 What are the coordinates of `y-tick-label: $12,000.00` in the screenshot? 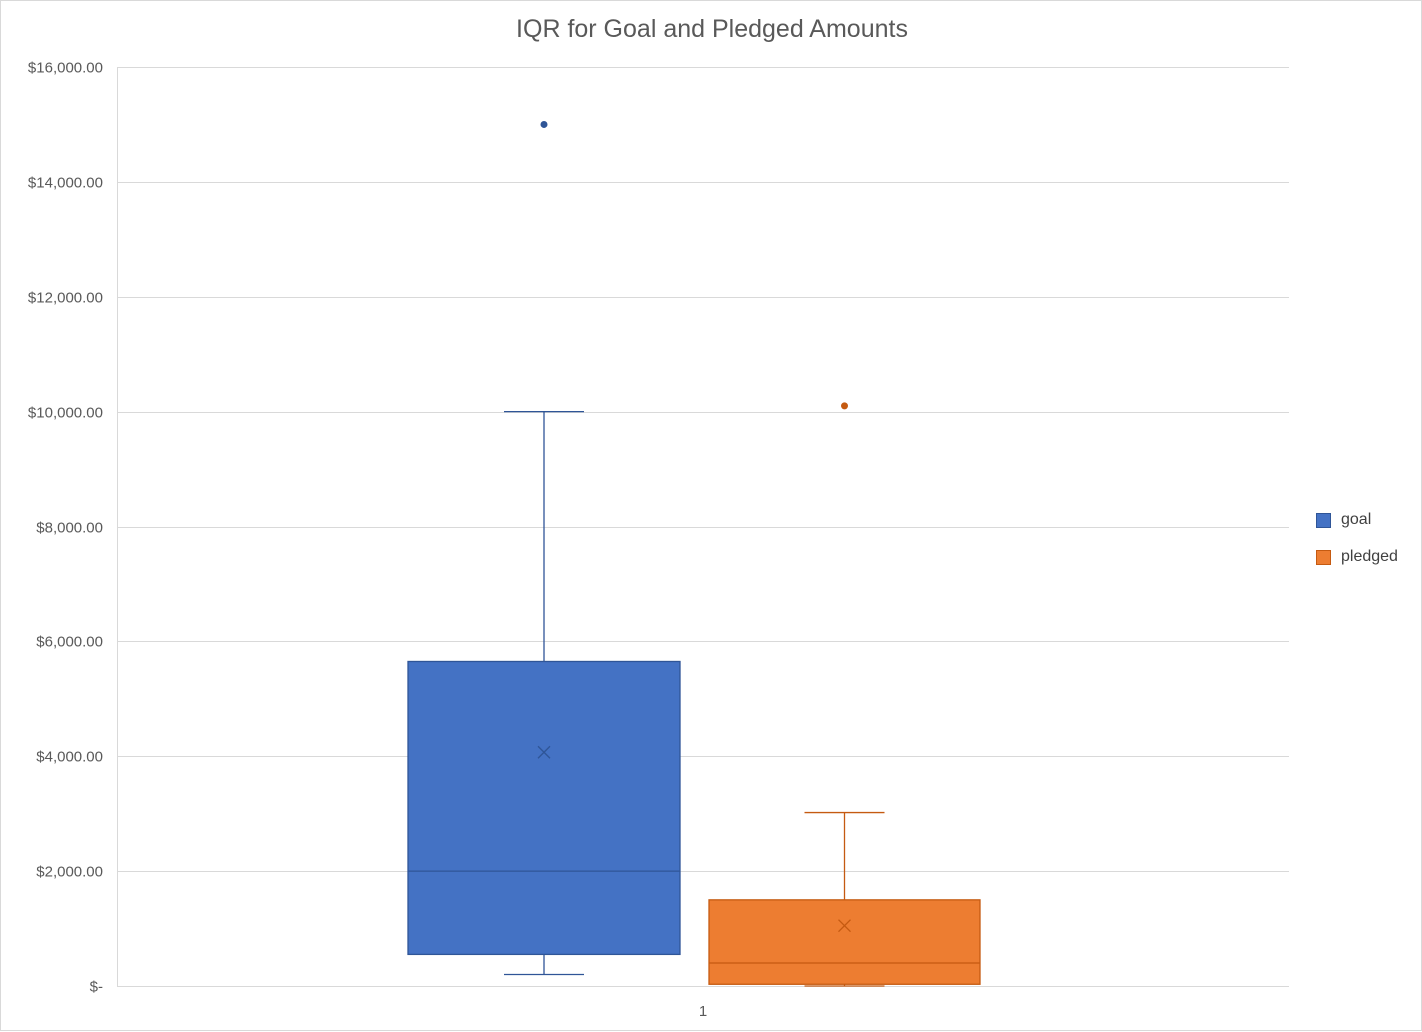 It's located at (65, 298).